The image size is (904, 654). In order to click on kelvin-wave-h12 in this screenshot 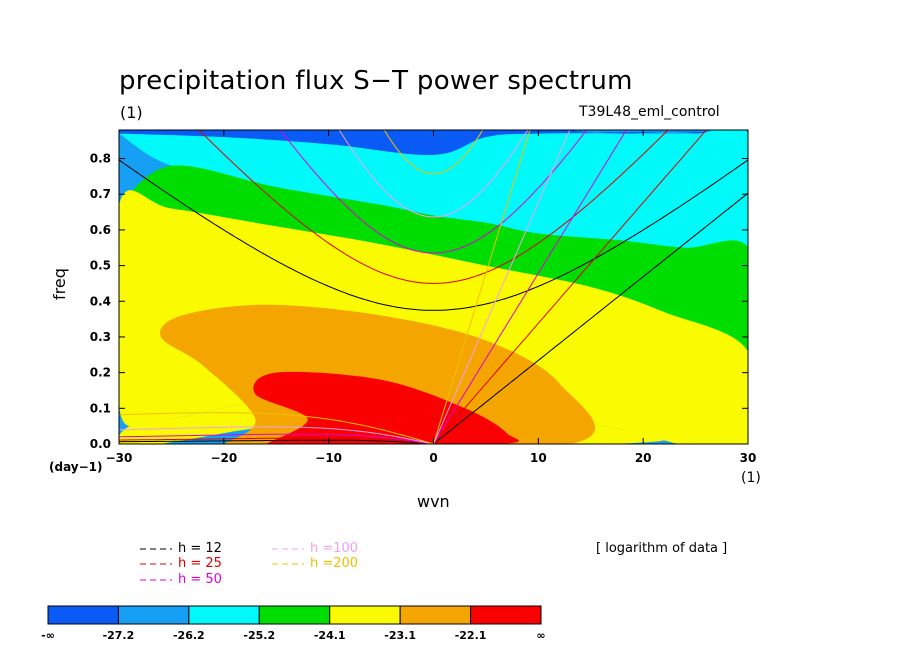, I will do `click(590, 318)`.